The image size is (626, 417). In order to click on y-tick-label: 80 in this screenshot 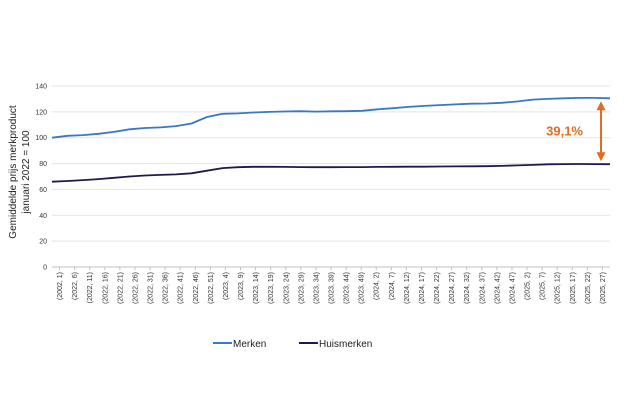, I will do `click(43, 164)`.